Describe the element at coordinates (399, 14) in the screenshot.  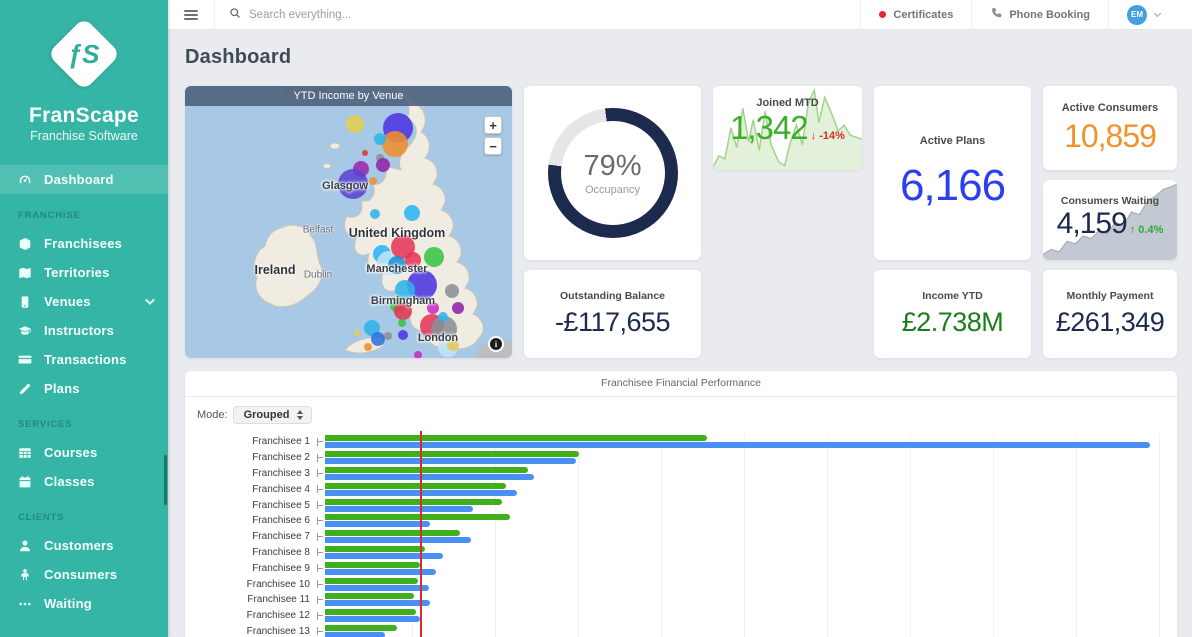
I see `search-input` at that location.